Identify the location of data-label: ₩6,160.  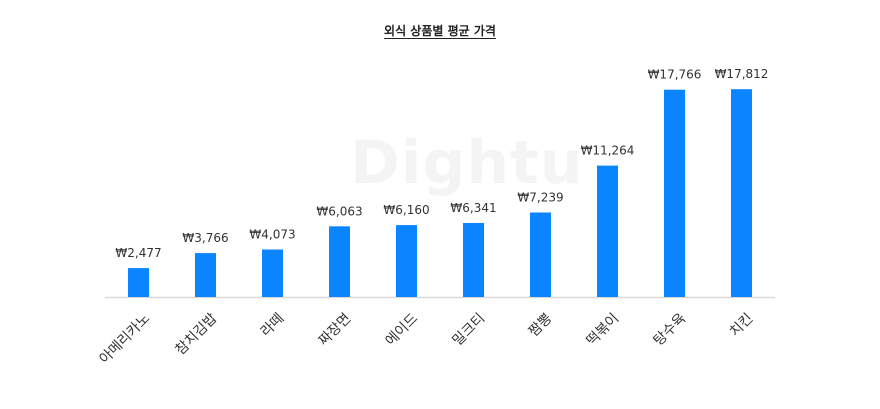
(406, 210).